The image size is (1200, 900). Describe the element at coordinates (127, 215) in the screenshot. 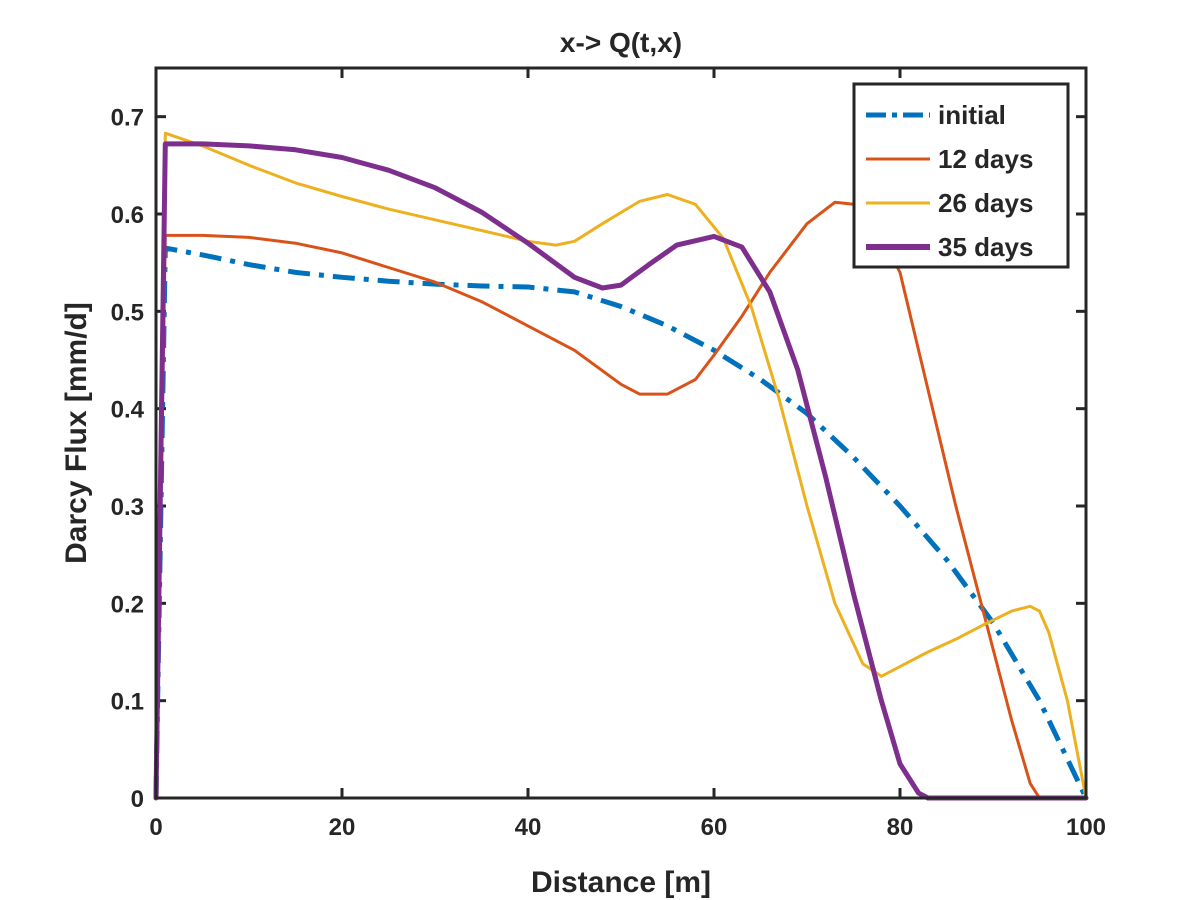

I see `y-tick-label: 0.6` at that location.